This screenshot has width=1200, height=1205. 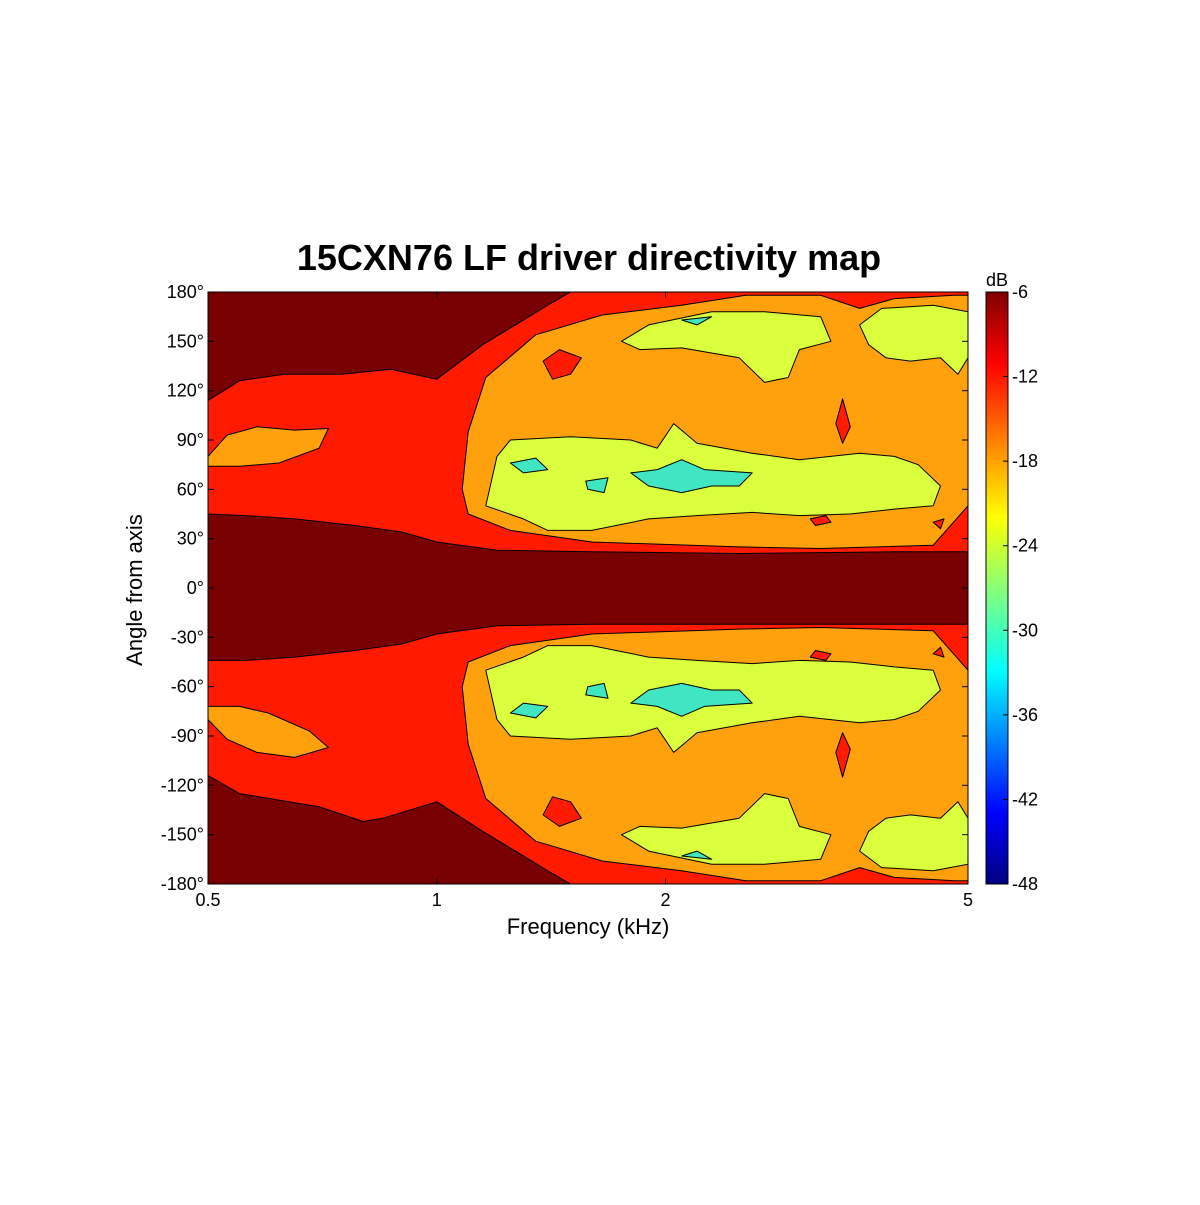 I want to click on chart-title: 15CXN76 LF driver directivity map, so click(x=589, y=257).